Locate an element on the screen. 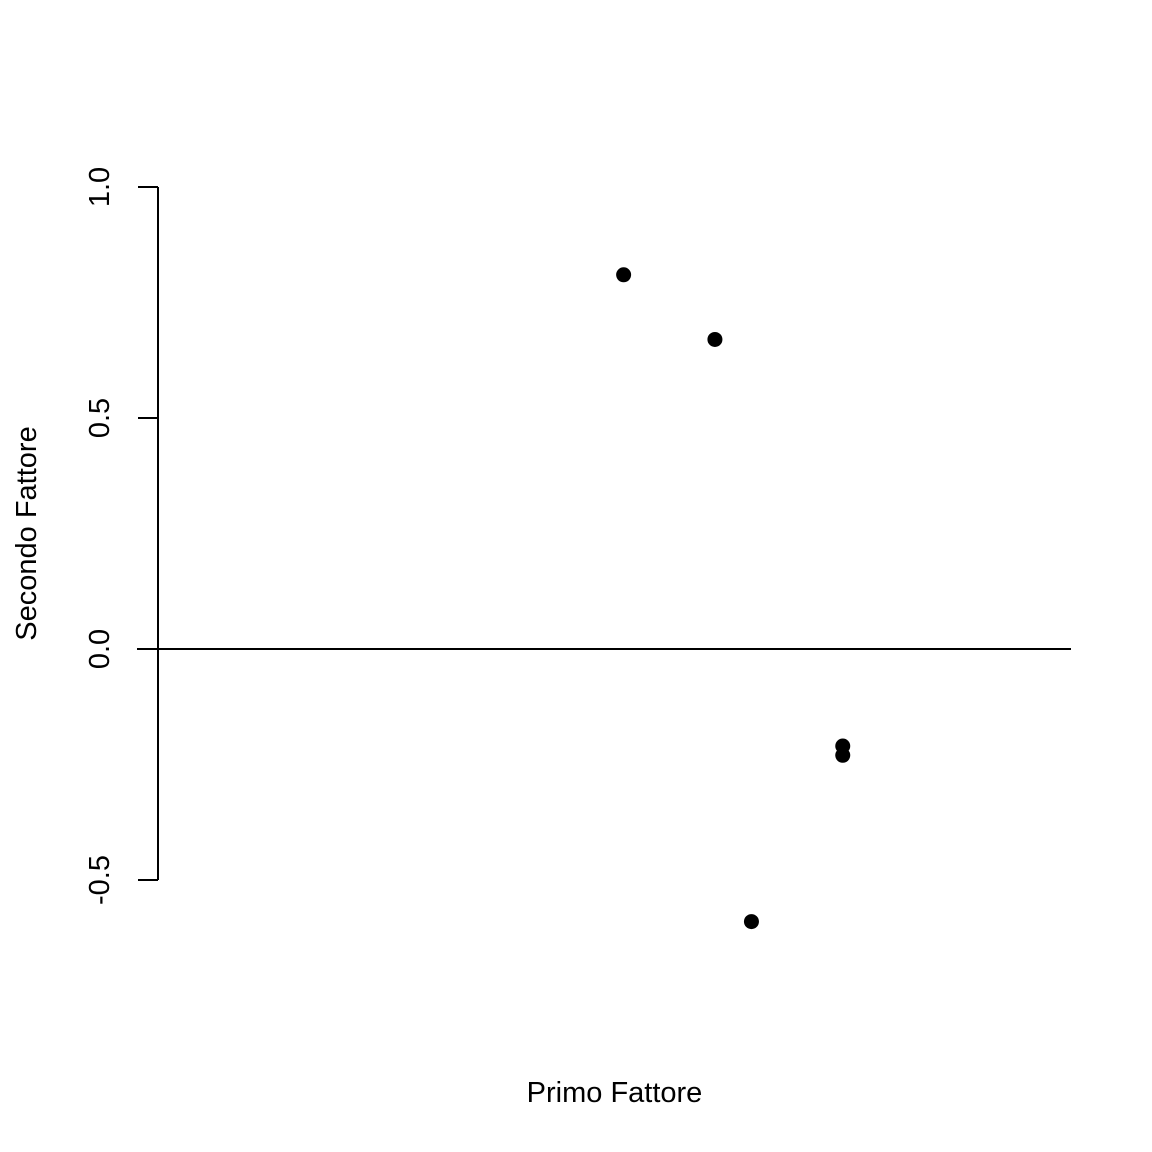 This screenshot has height=1152, width=1152. x-axis-label: Primo Fattore is located at coordinates (615, 1093).